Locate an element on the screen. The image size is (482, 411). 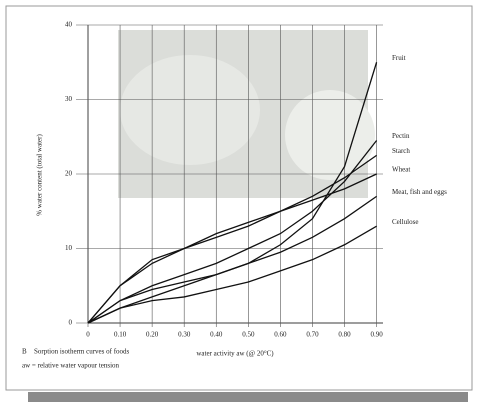
x-tick-label: 0.40 is located at coordinates (216, 335).